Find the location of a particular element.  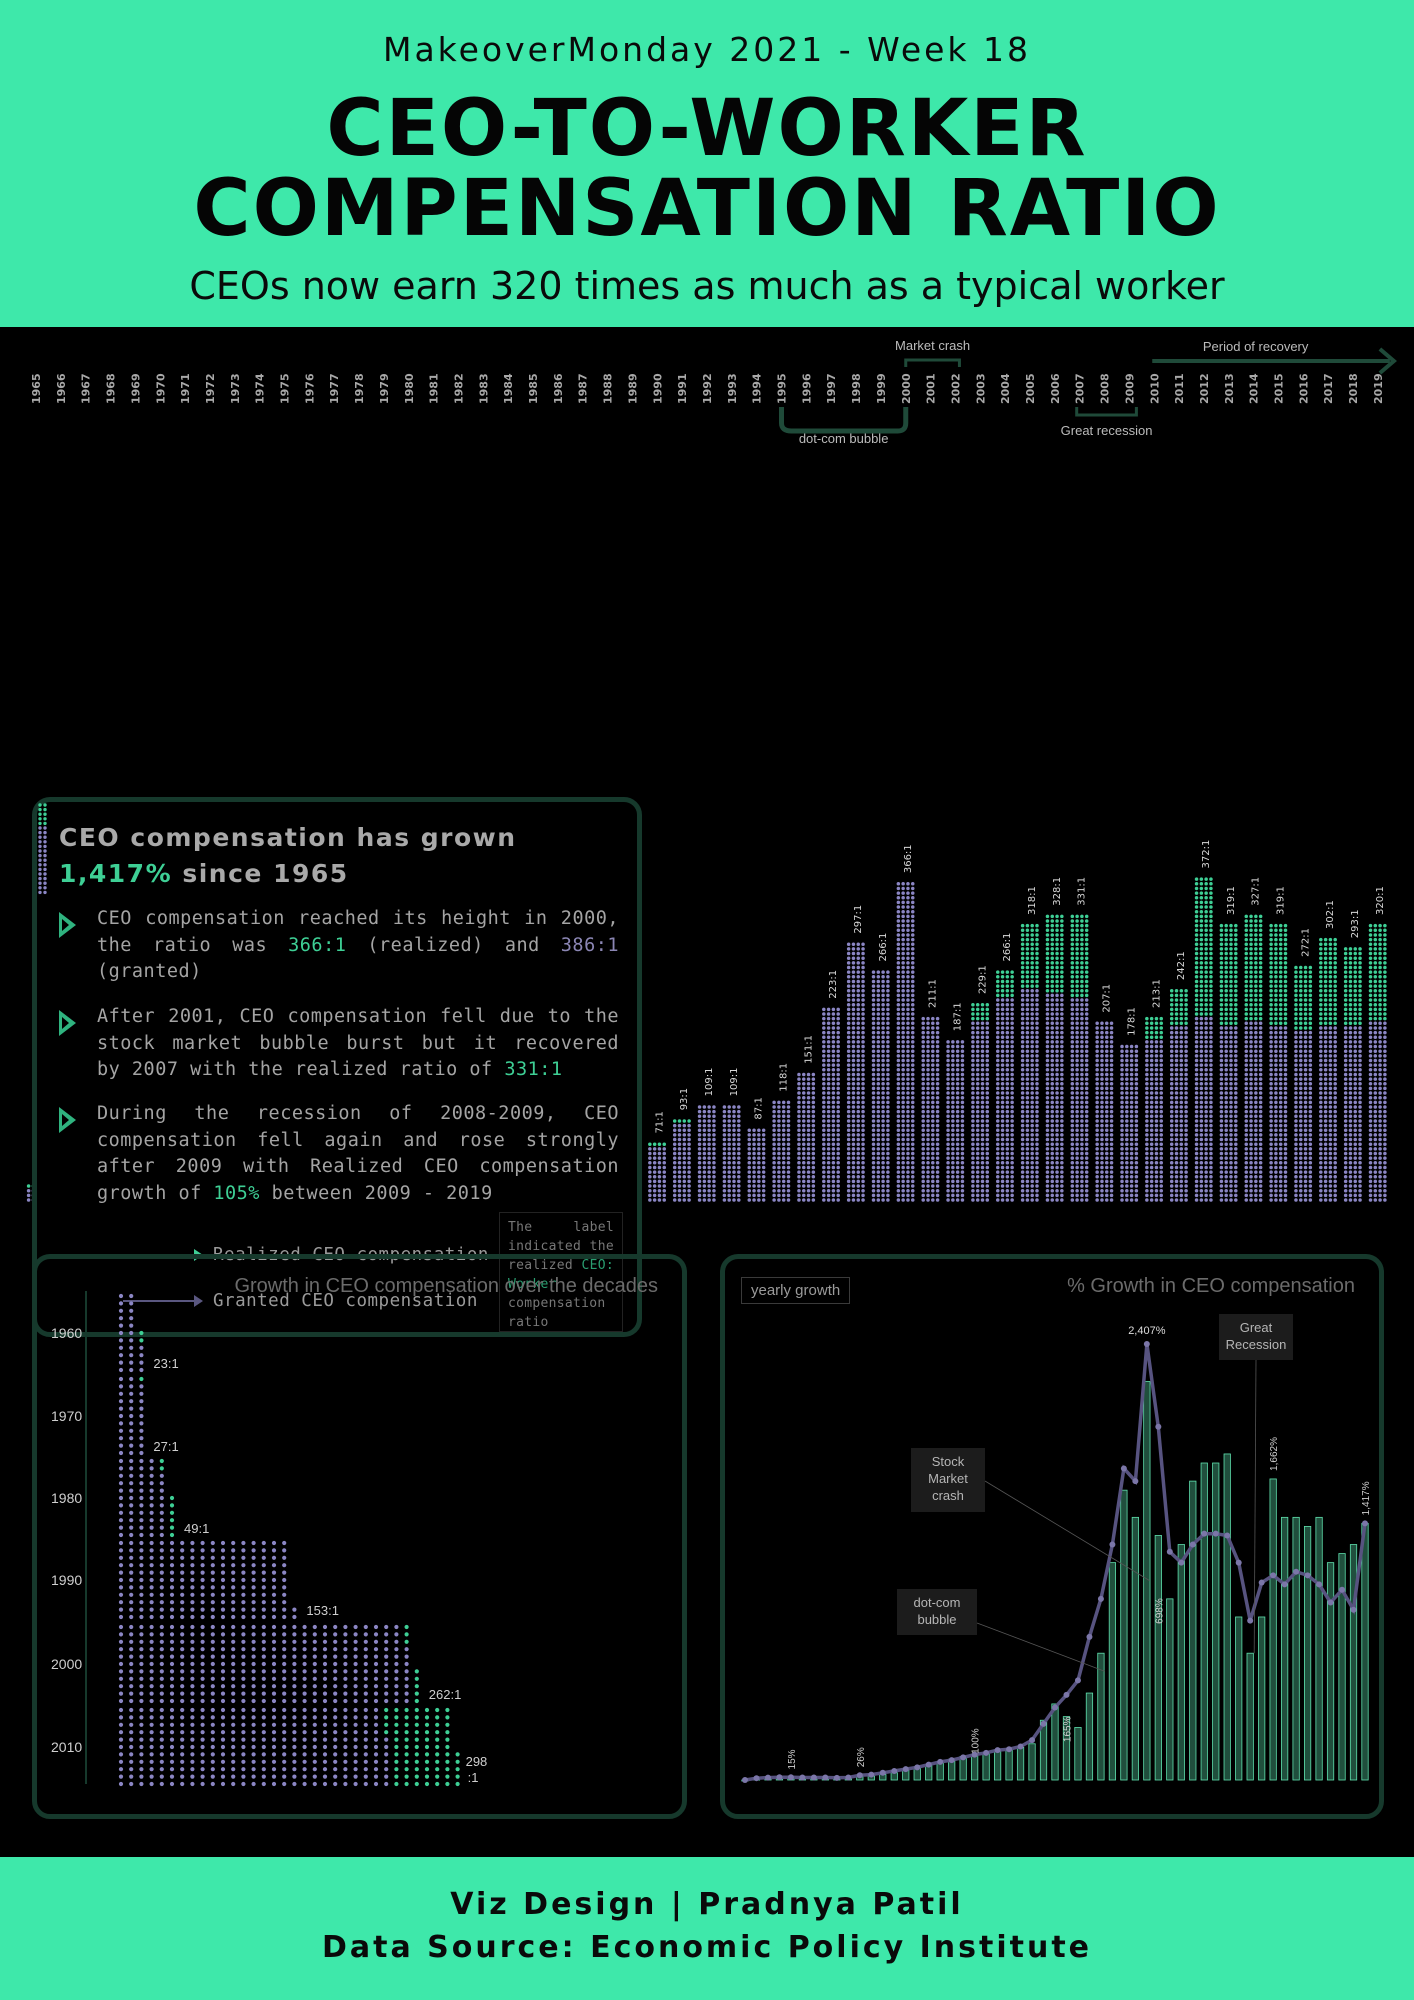

year-tick-label: 1997 is located at coordinates (831, 388).